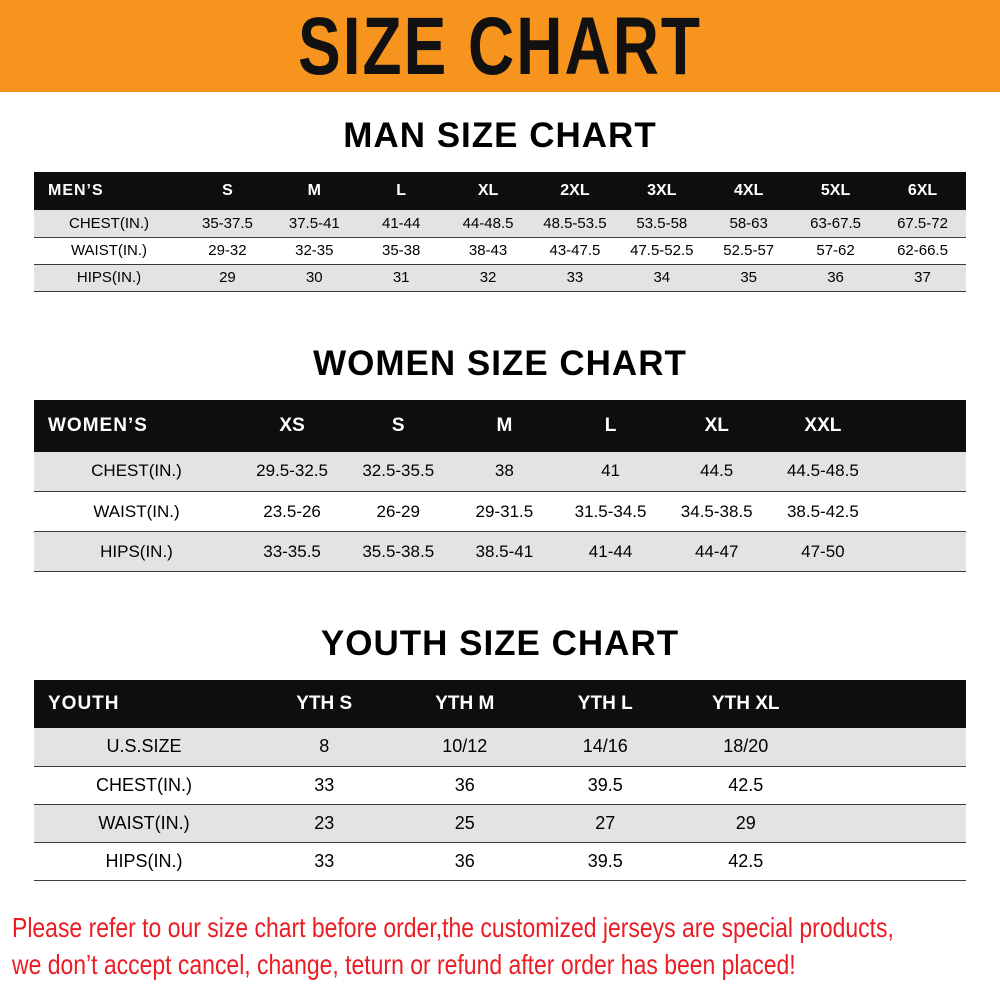 The image size is (1000, 1000). What do you see at coordinates (144, 747) in the screenshot?
I see `measurement-label: U.S.SIZE` at bounding box center [144, 747].